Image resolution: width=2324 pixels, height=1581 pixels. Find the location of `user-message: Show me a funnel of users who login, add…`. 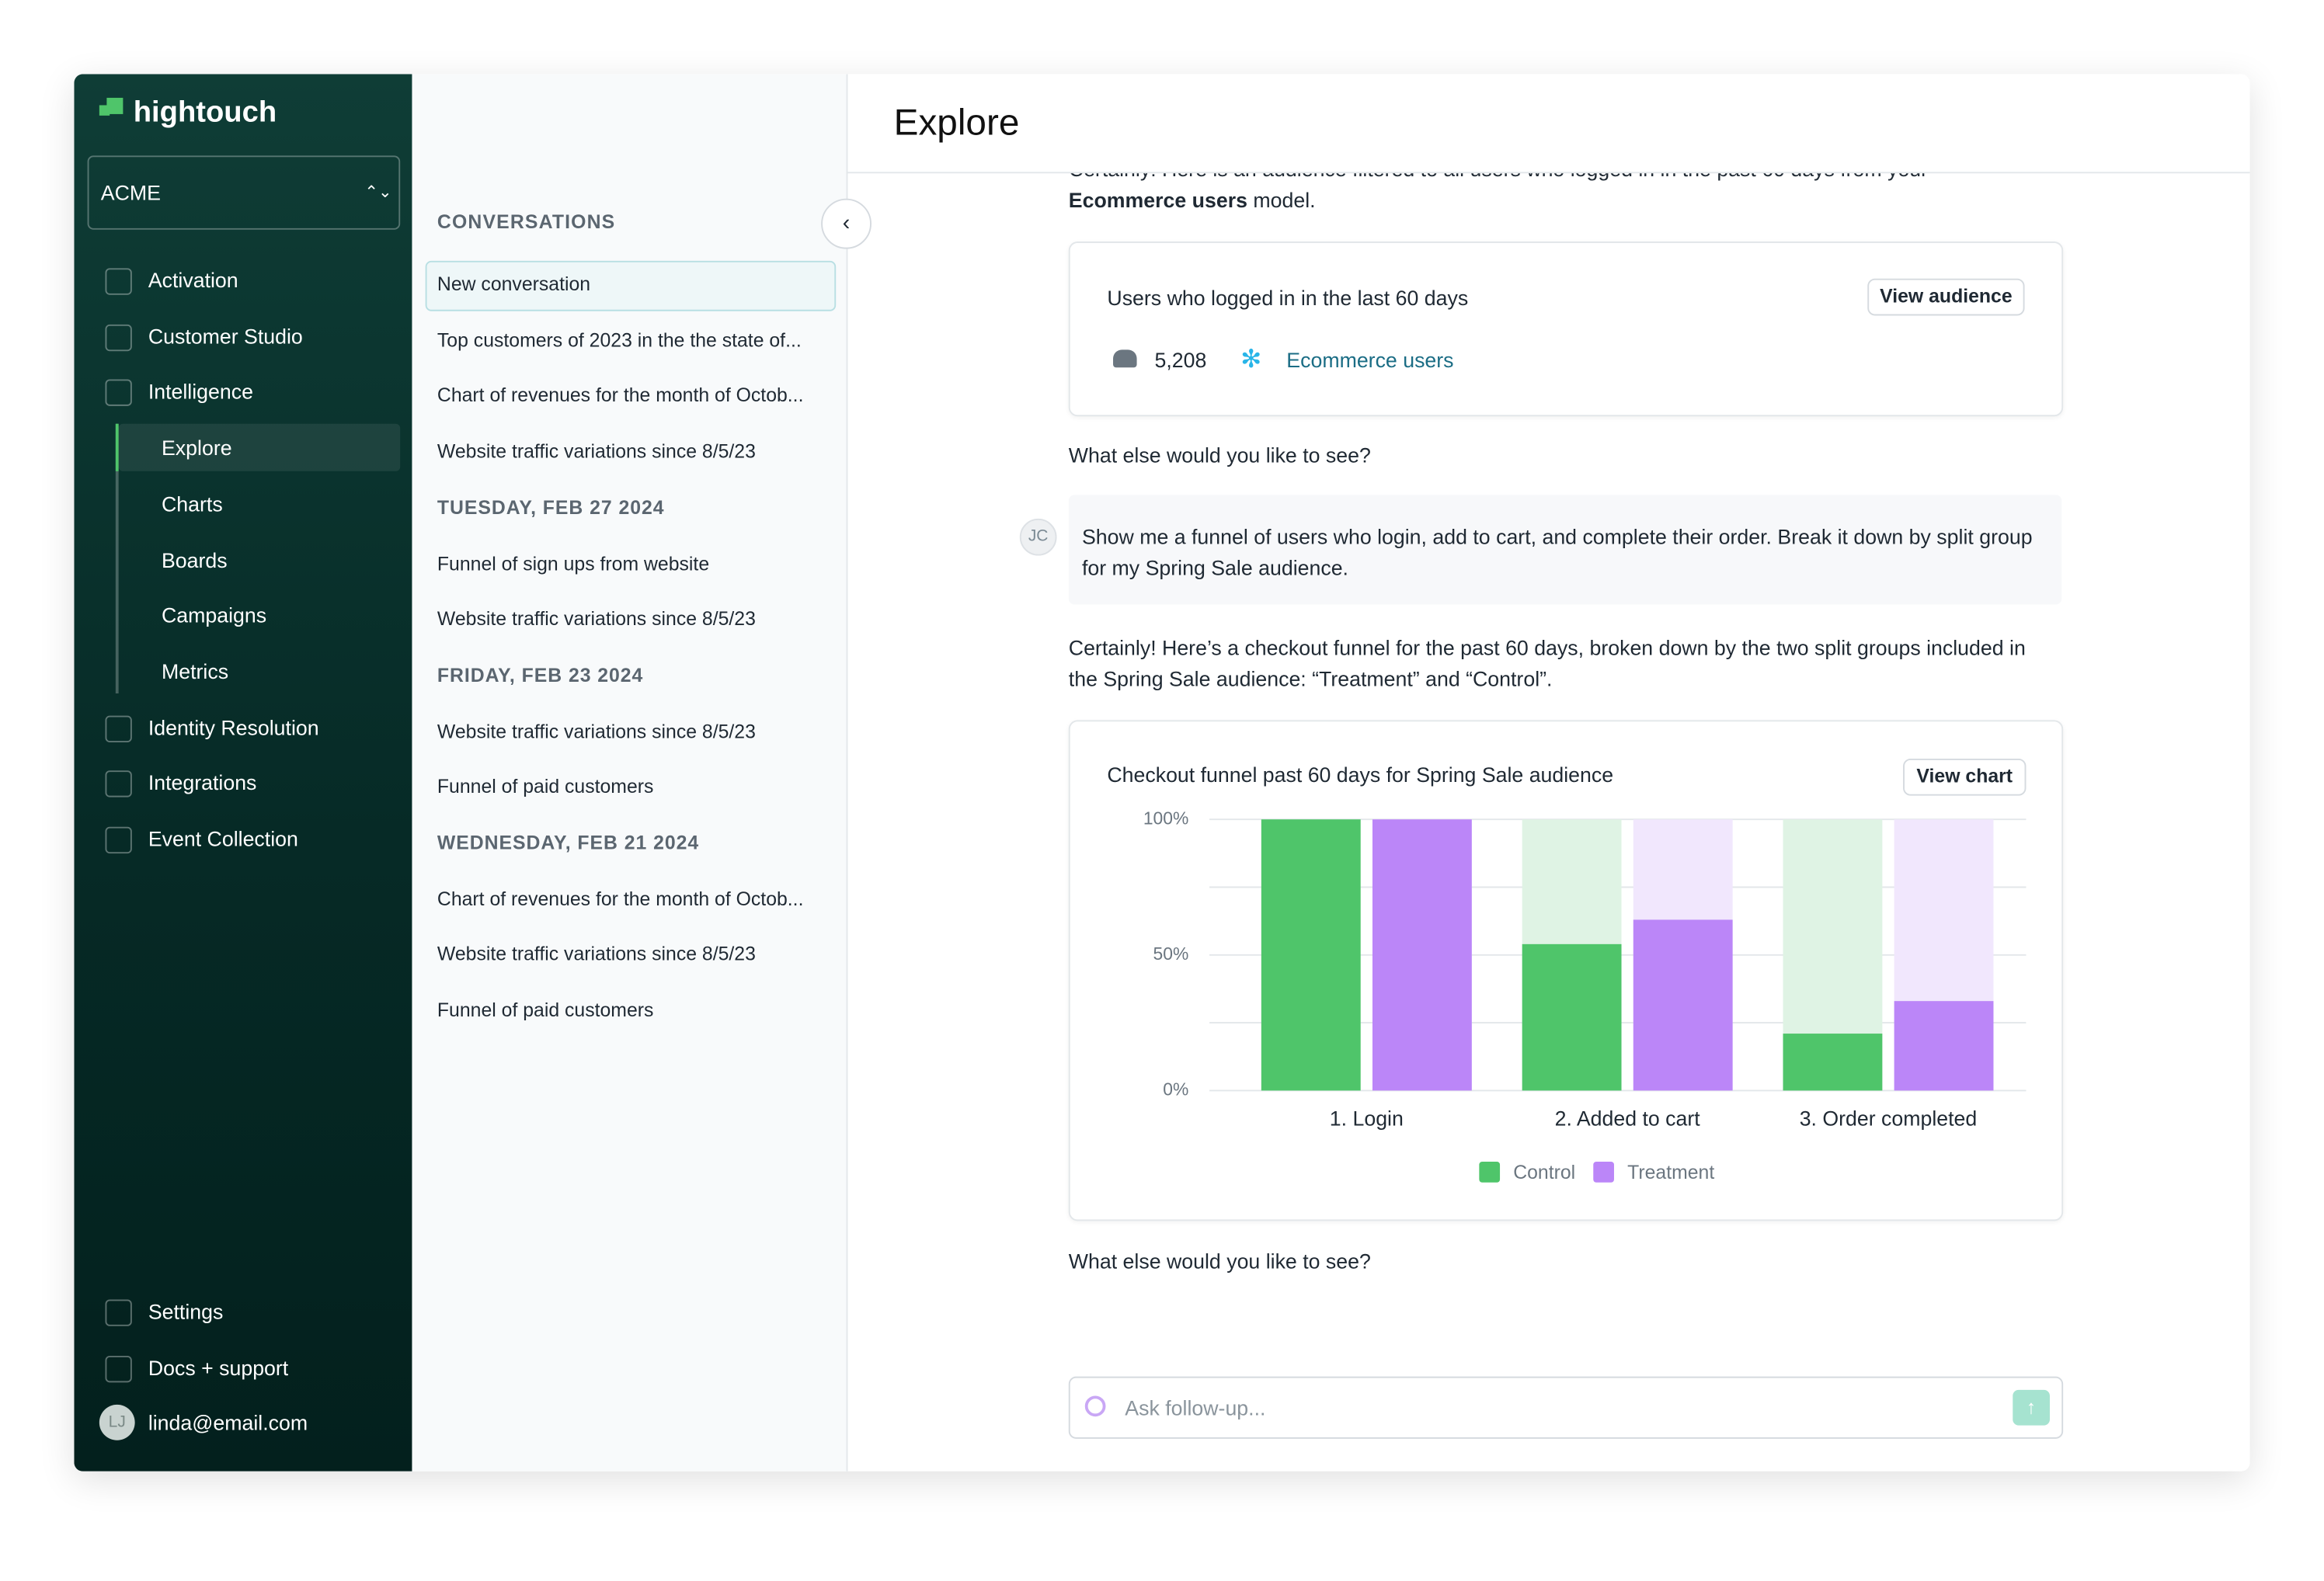

user-message: Show me a funnel of users who login, add… is located at coordinates (1557, 552).